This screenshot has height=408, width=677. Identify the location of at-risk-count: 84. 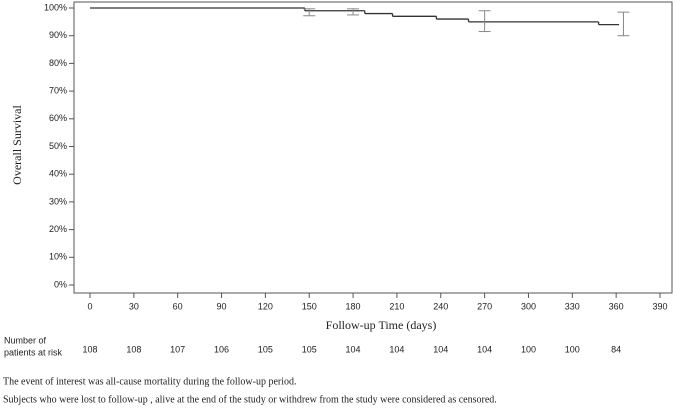
(616, 349).